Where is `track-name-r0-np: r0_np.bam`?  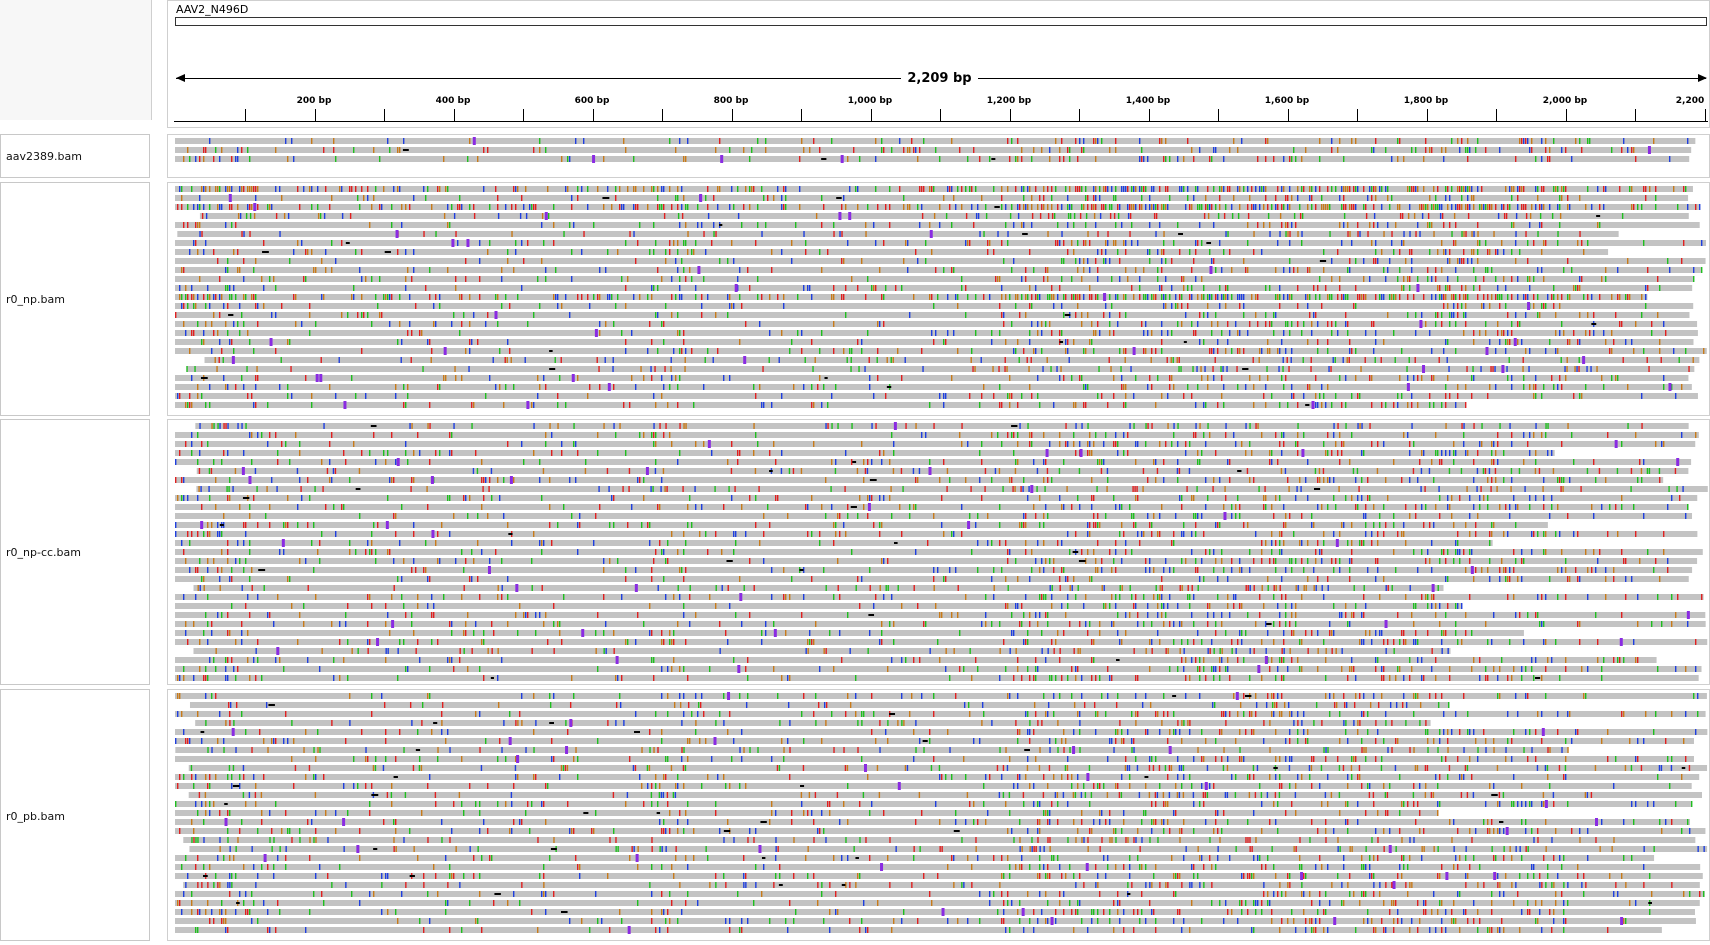 track-name-r0-np: r0_np.bam is located at coordinates (75, 299).